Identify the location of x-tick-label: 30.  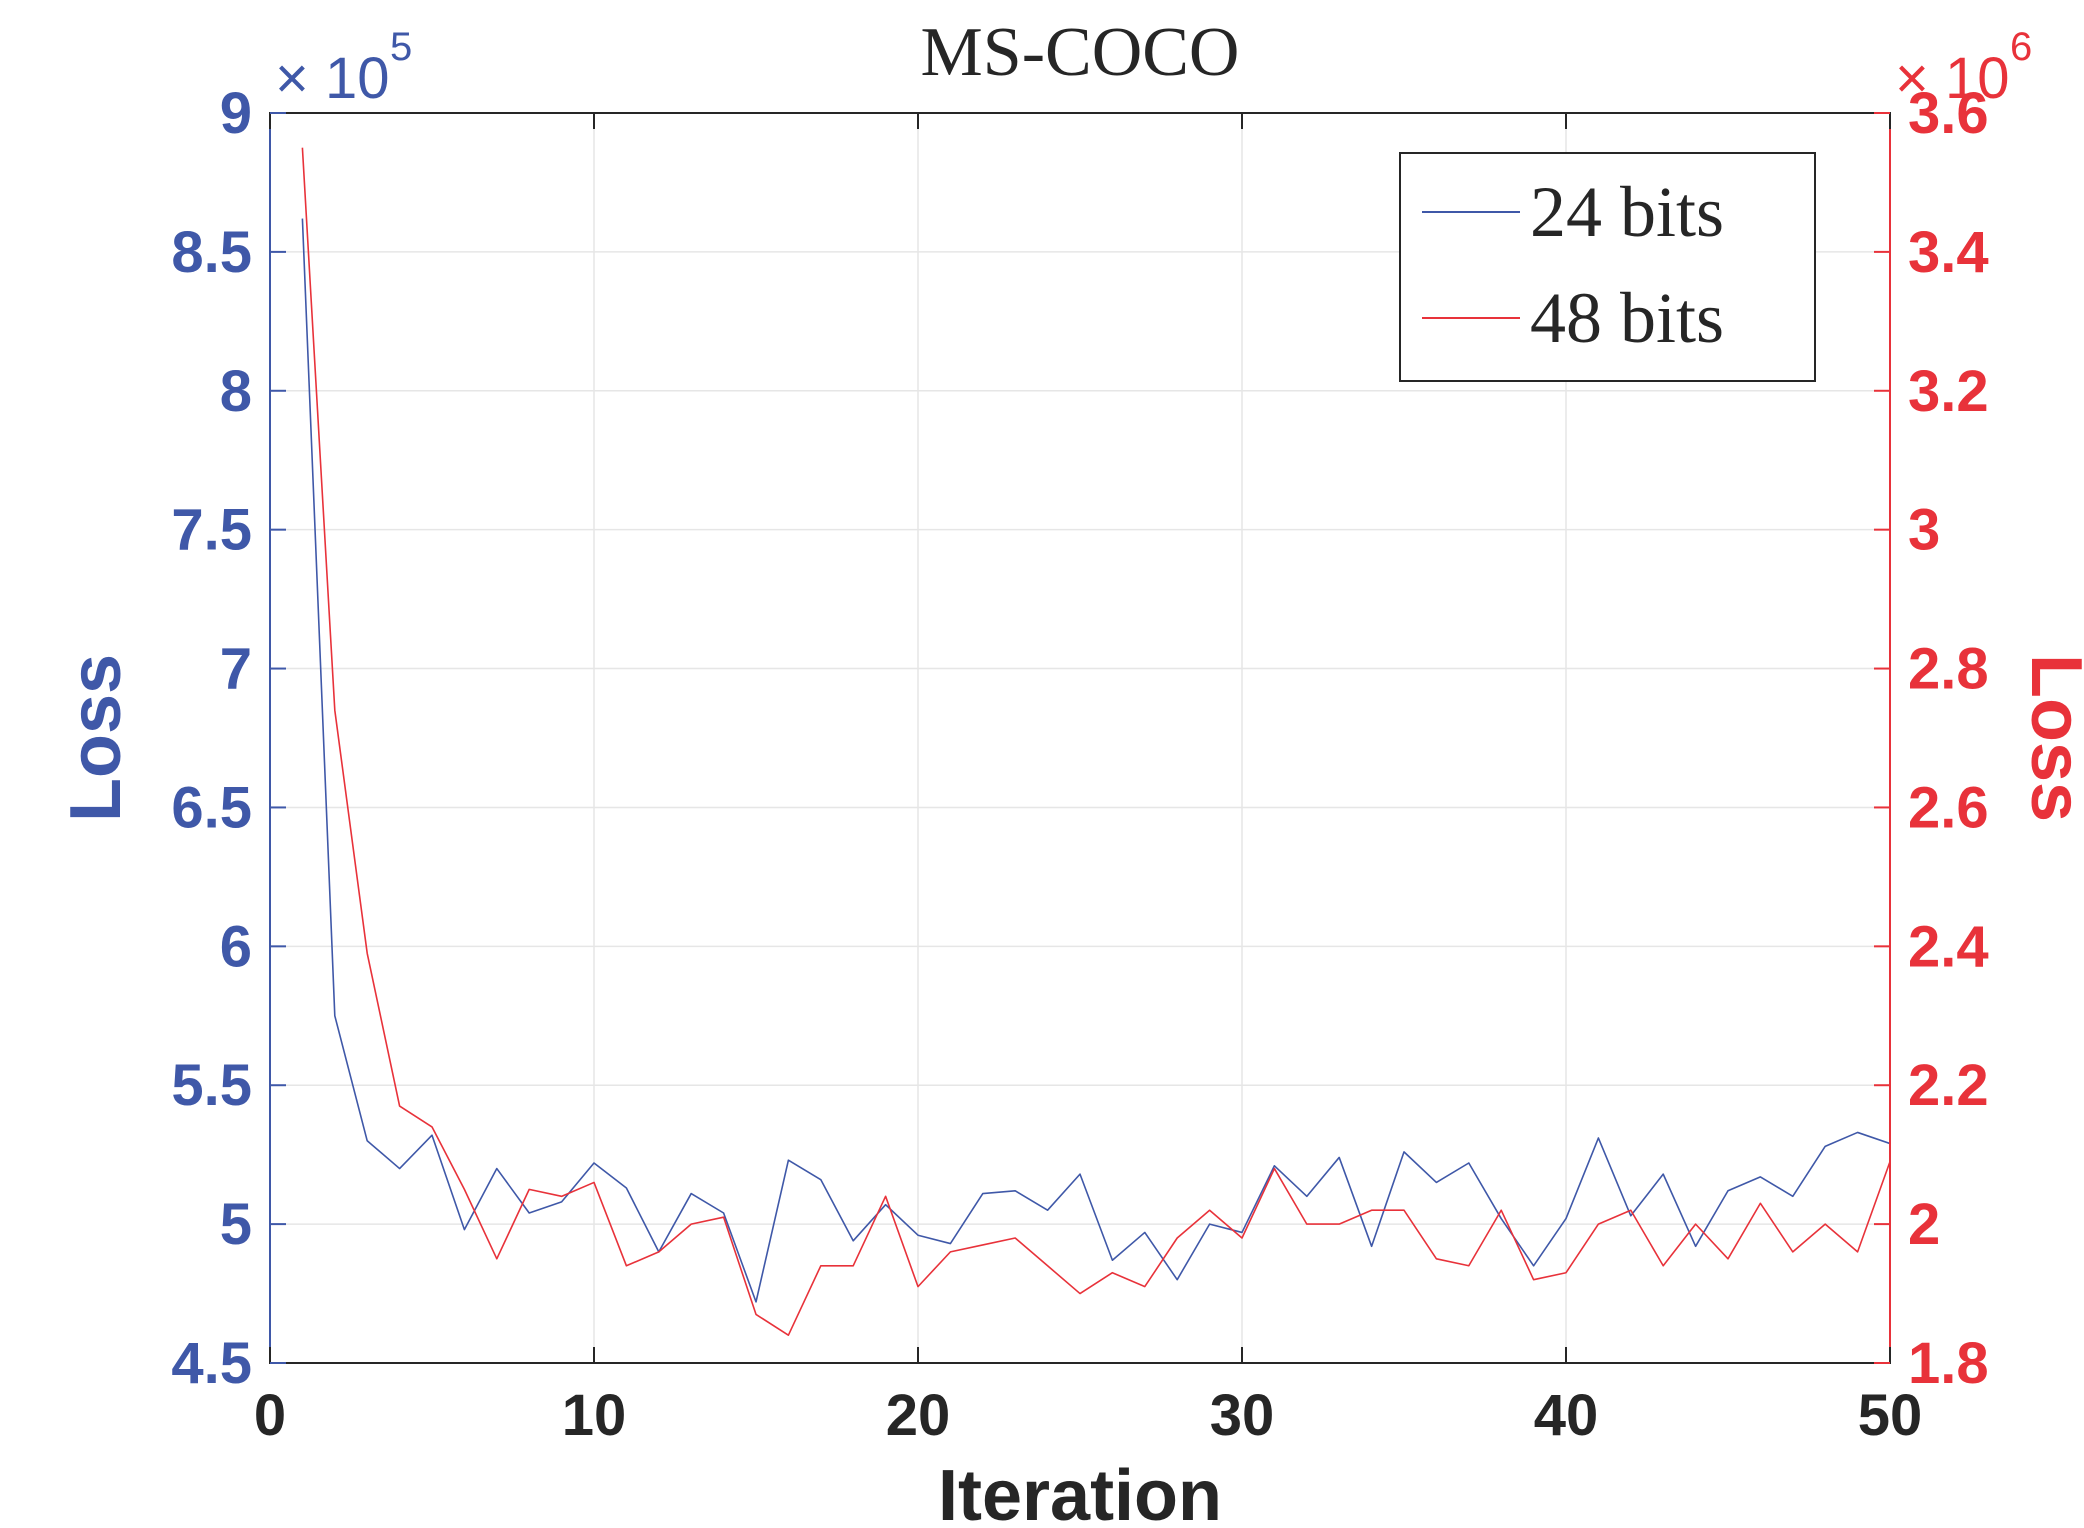
(1242, 1415).